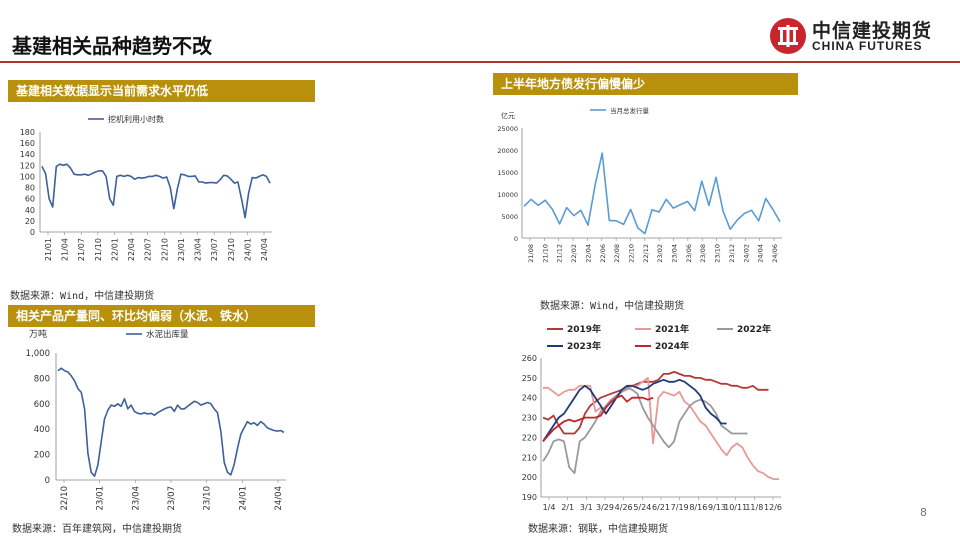 This screenshot has width=960, height=540. What do you see at coordinates (27, 176) in the screenshot?
I see `y-tick-label: 100` at bounding box center [27, 176].